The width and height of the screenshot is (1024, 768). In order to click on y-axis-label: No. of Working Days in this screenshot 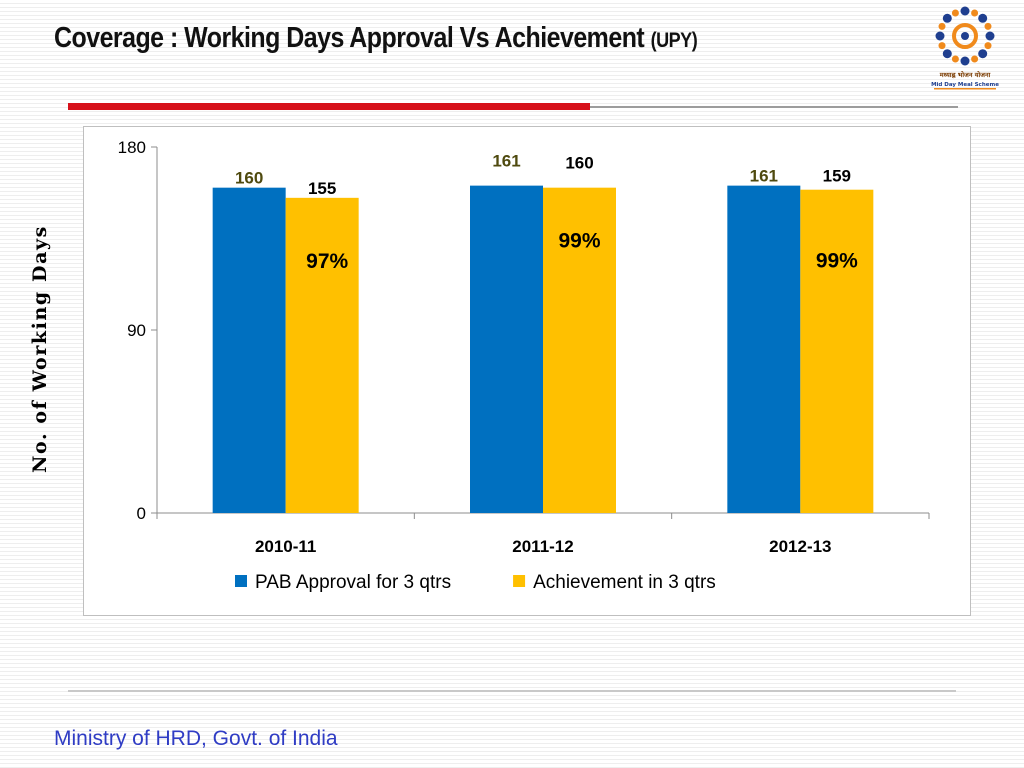, I will do `click(40, 349)`.